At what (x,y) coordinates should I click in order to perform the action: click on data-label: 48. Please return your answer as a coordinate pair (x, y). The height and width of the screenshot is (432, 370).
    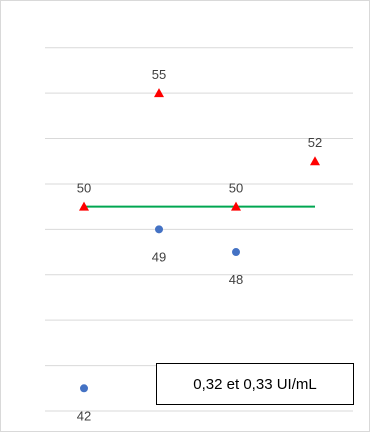
    Looking at the image, I should click on (236, 279).